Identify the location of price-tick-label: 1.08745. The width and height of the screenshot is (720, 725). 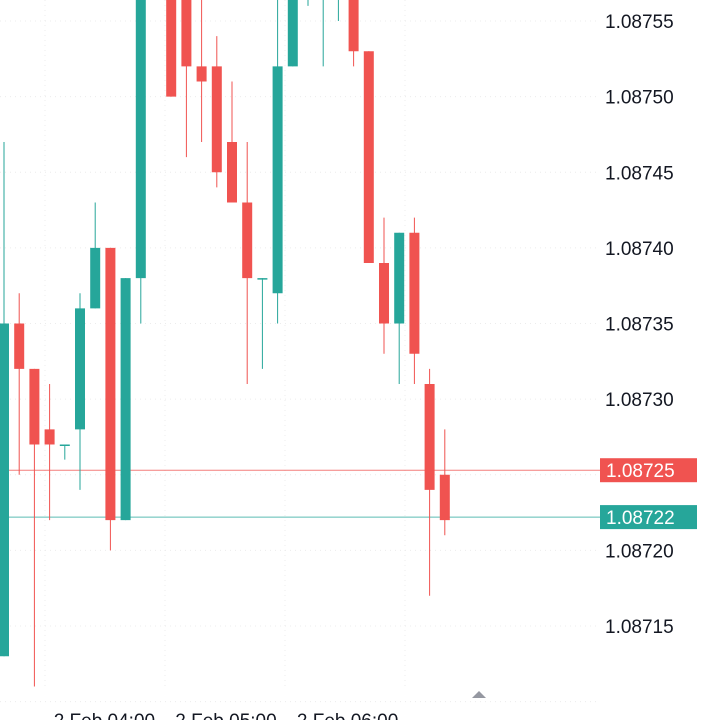
(639, 173).